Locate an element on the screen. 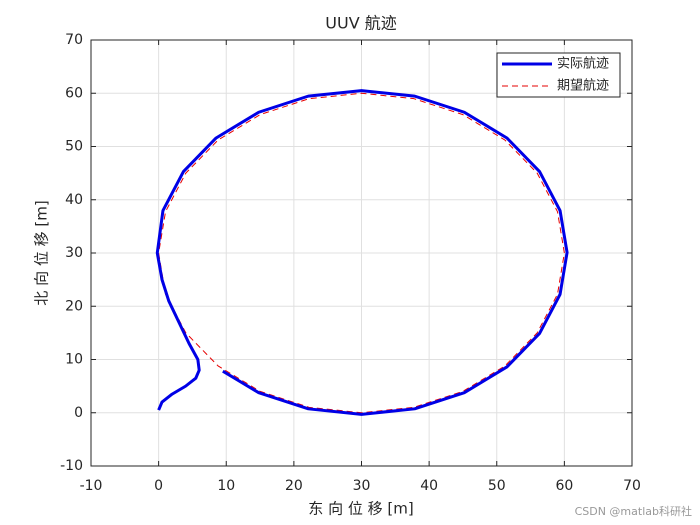 The image size is (700, 525). legend-box is located at coordinates (558, 75).